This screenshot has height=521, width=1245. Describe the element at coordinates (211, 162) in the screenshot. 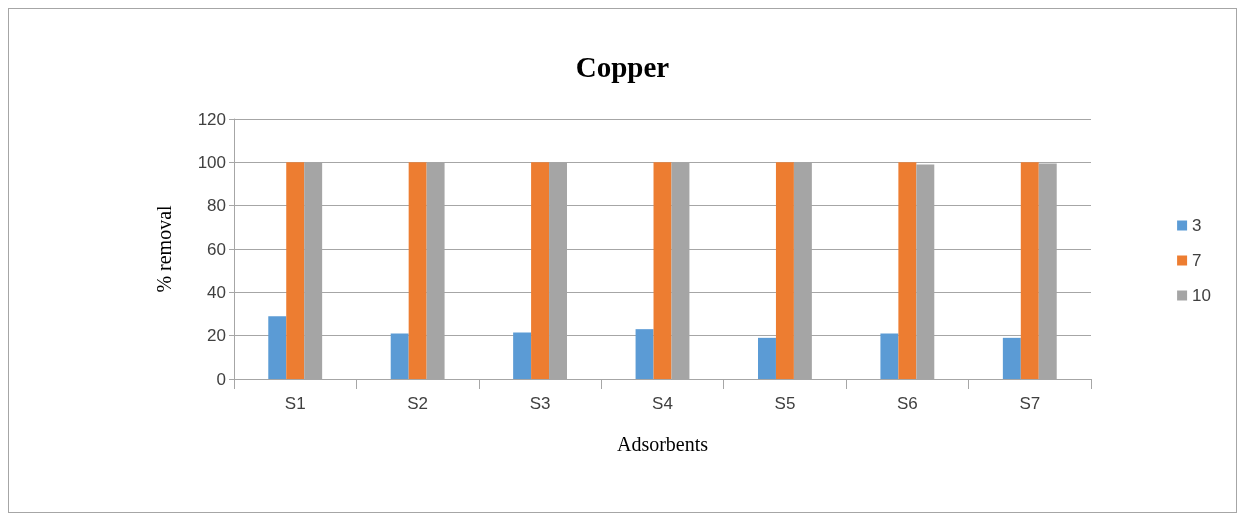

I see `y-tick-label: 100` at that location.